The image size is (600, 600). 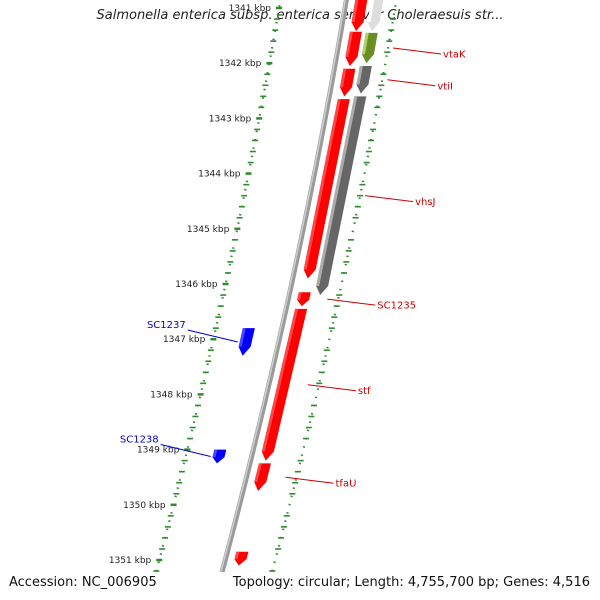 What do you see at coordinates (171, 395) in the screenshot?
I see `tick-label: 1348 kbp` at bounding box center [171, 395].